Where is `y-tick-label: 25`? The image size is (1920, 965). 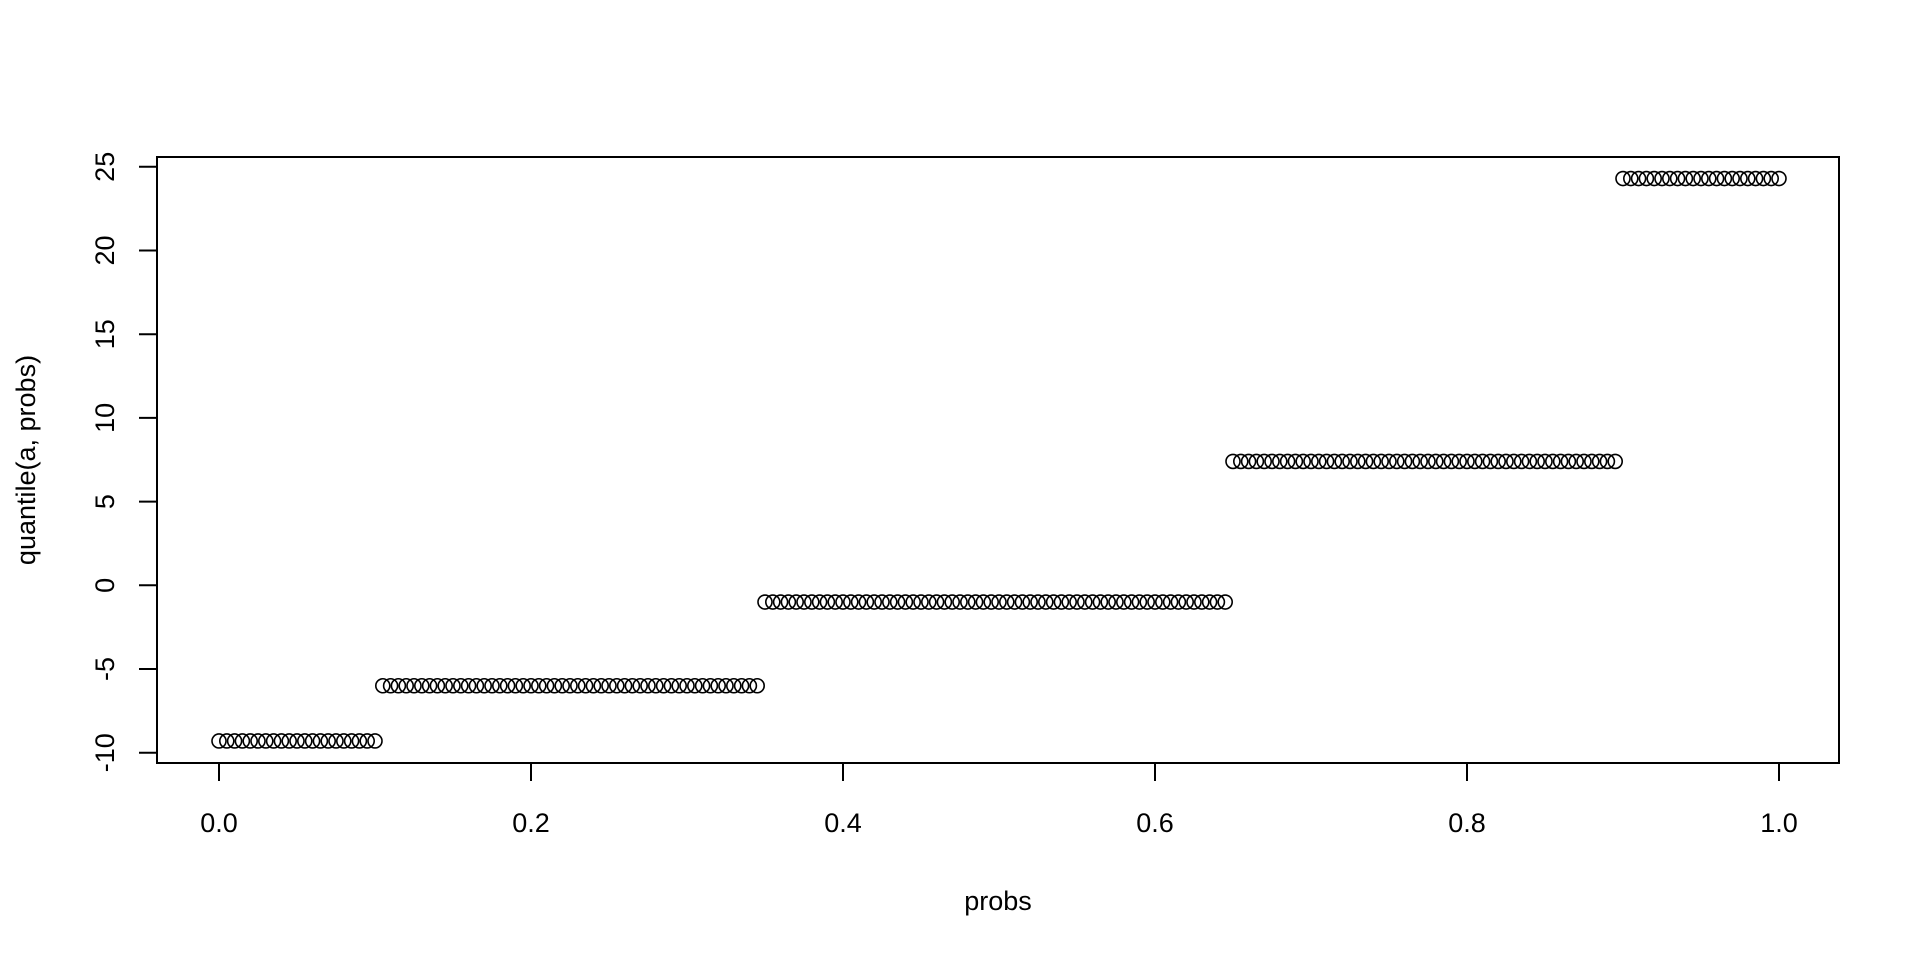
y-tick-label: 25 is located at coordinates (105, 167).